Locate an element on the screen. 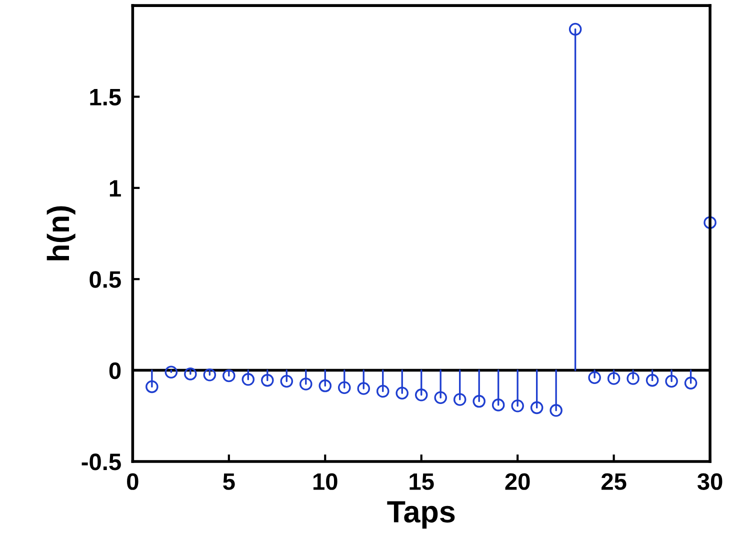  x-tick-label: 15 is located at coordinates (422, 481).